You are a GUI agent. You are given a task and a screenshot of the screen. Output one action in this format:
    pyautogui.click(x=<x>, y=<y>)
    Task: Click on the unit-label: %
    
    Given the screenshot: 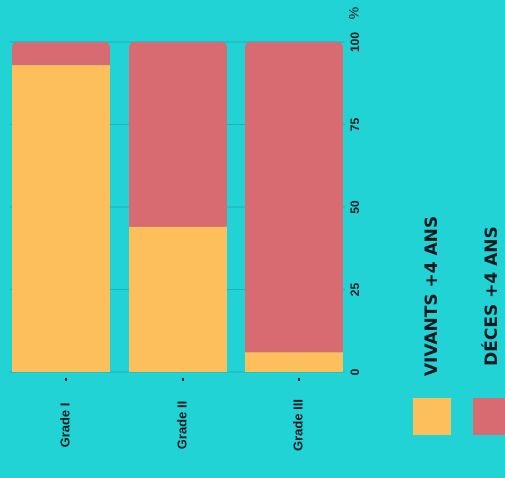 What is the action you would take?
    pyautogui.click(x=354, y=13)
    